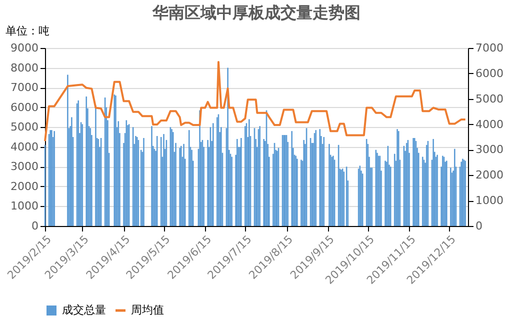 The image size is (522, 335). Describe the element at coordinates (24, 67) in the screenshot. I see `y-tick-label: 8000` at that location.